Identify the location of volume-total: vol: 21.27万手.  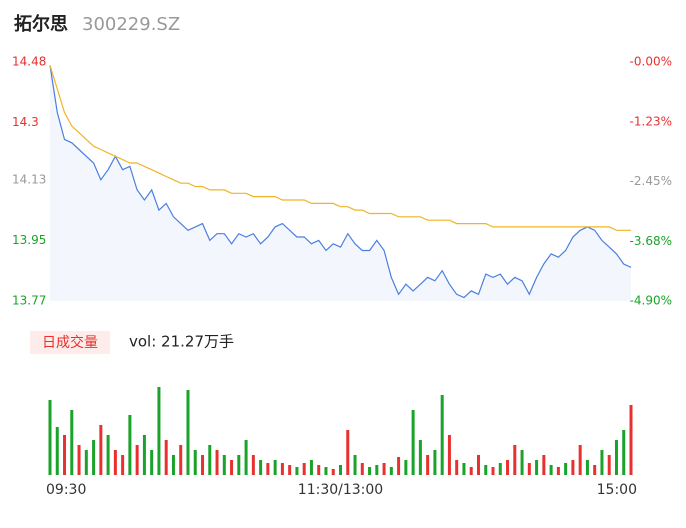
(181, 342).